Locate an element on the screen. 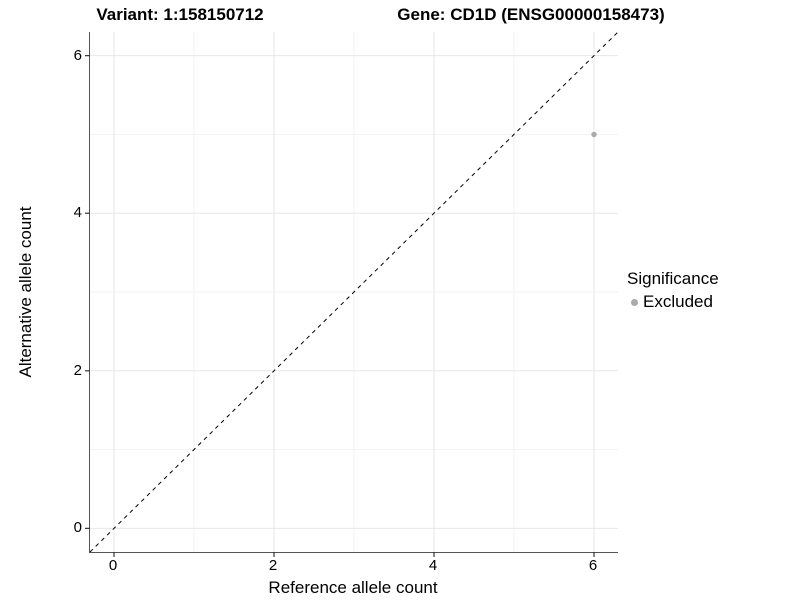  legend: Significance Excluded is located at coordinates (673, 290).